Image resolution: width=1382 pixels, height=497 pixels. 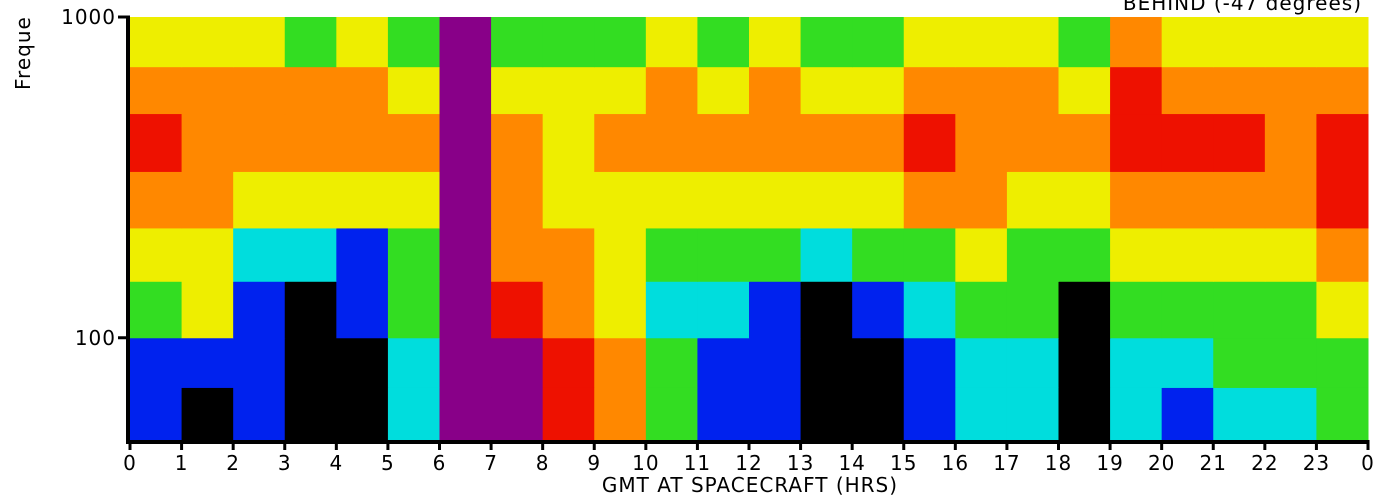 I want to click on x-tick-label: 9, so click(x=594, y=463).